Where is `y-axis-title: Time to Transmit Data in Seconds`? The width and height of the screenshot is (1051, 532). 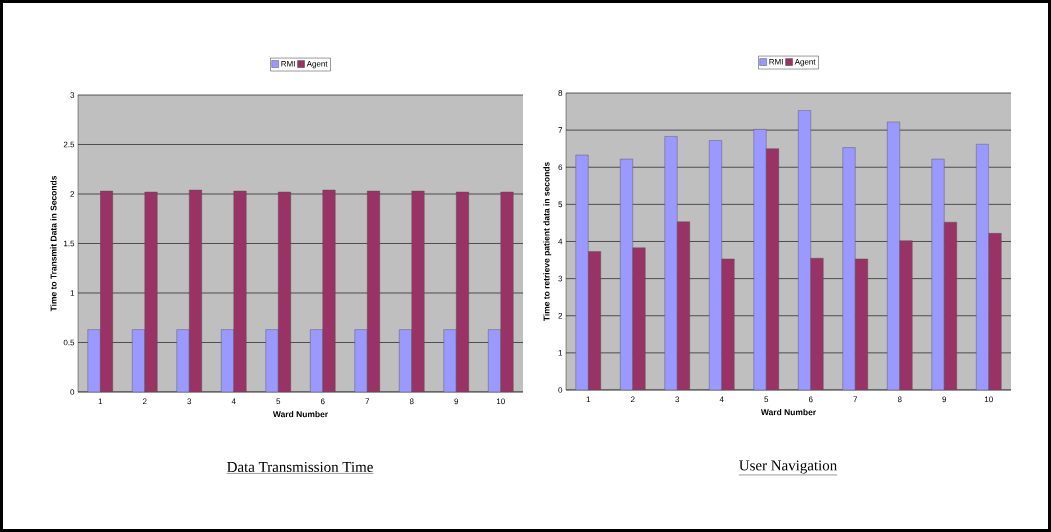
y-axis-title: Time to Transmit Data in Seconds is located at coordinates (53, 243).